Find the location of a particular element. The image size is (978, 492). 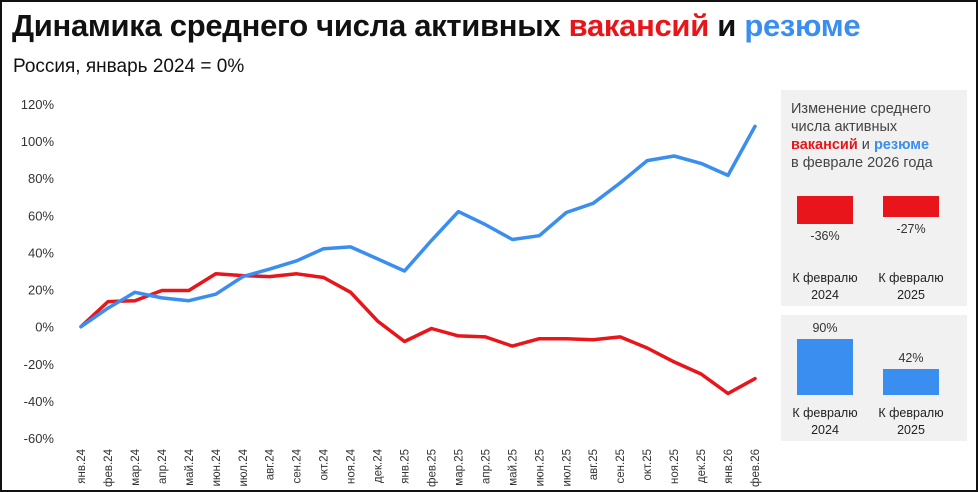

x-tick-label: ноя.24 is located at coordinates (352, 466).